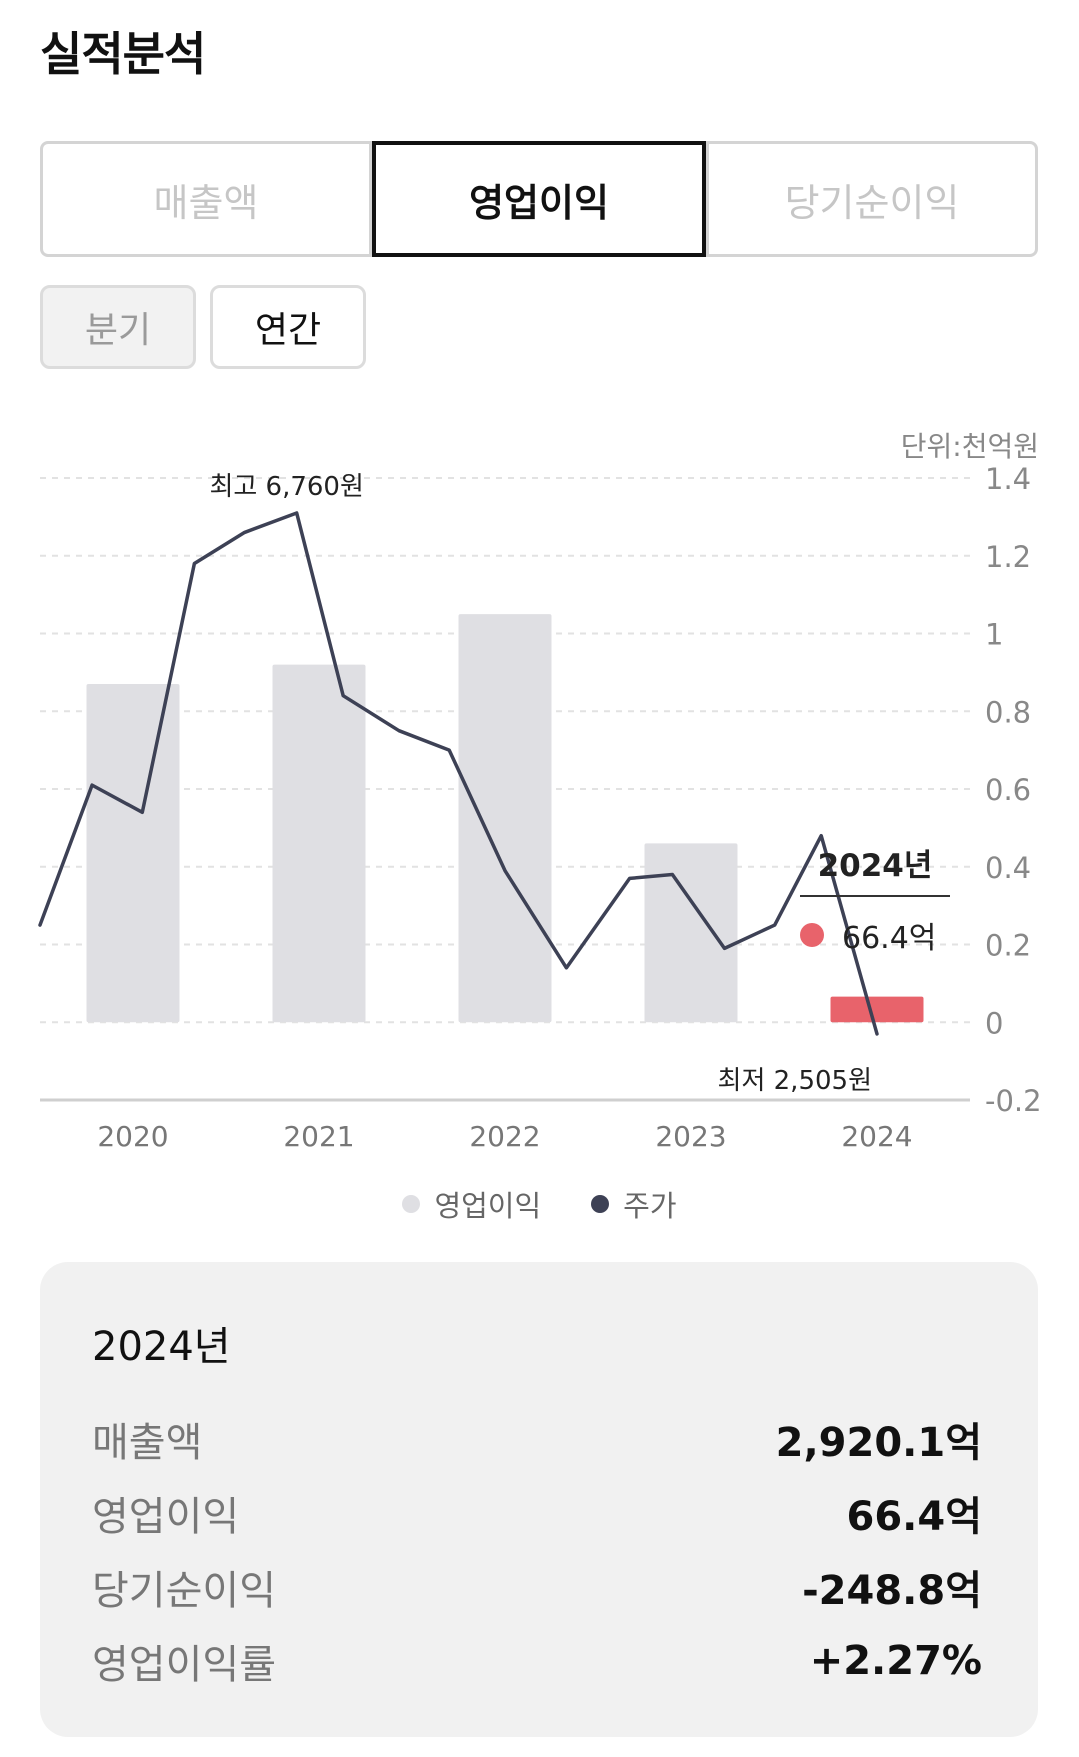  What do you see at coordinates (994, 635) in the screenshot?
I see `y-tick-label: 1` at bounding box center [994, 635].